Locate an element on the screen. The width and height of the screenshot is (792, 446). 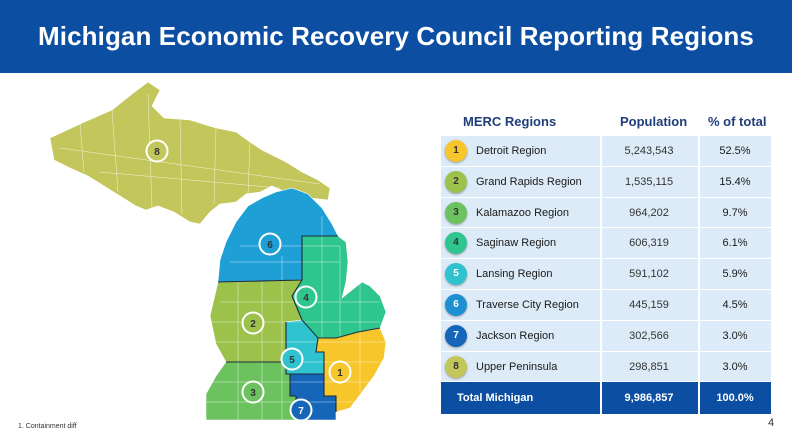
table-row: 7 Jackson Region 302,566 3.0% is located at coordinates (606, 336).